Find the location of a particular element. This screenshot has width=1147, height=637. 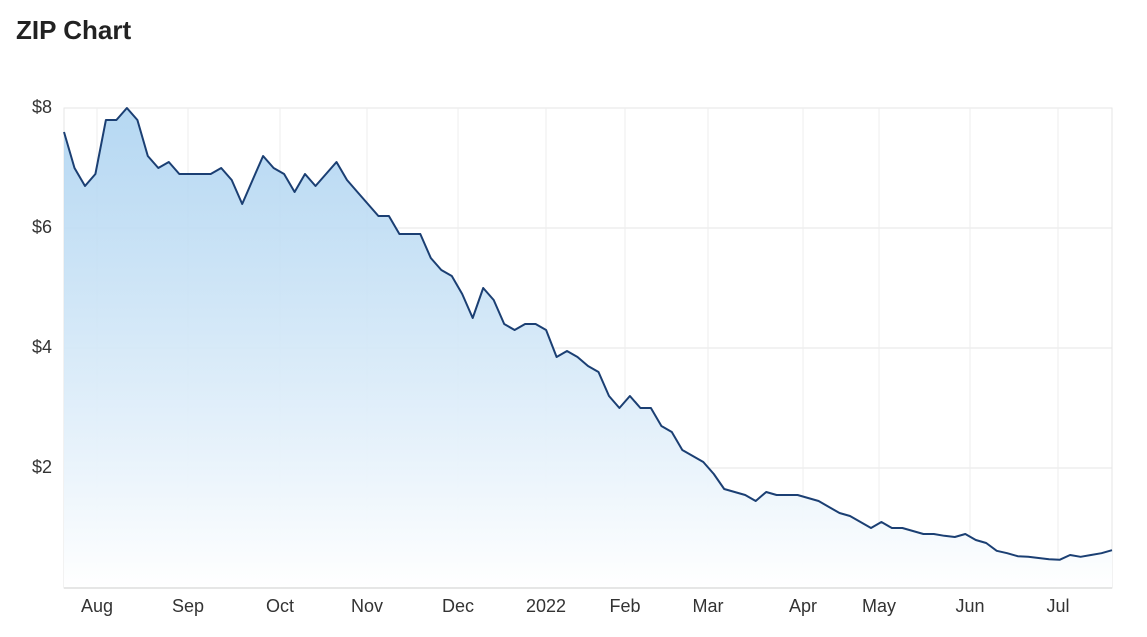

x-tick-label: Feb is located at coordinates (624, 606).